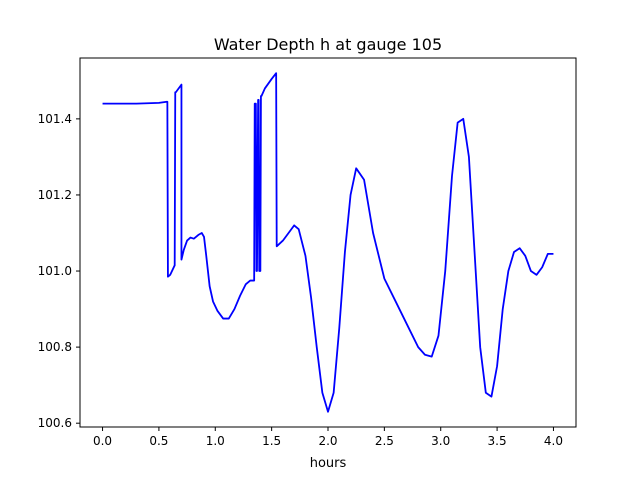 The width and height of the screenshot is (640, 484). Describe the element at coordinates (271, 441) in the screenshot. I see `x-tick-label: 1.5` at that location.